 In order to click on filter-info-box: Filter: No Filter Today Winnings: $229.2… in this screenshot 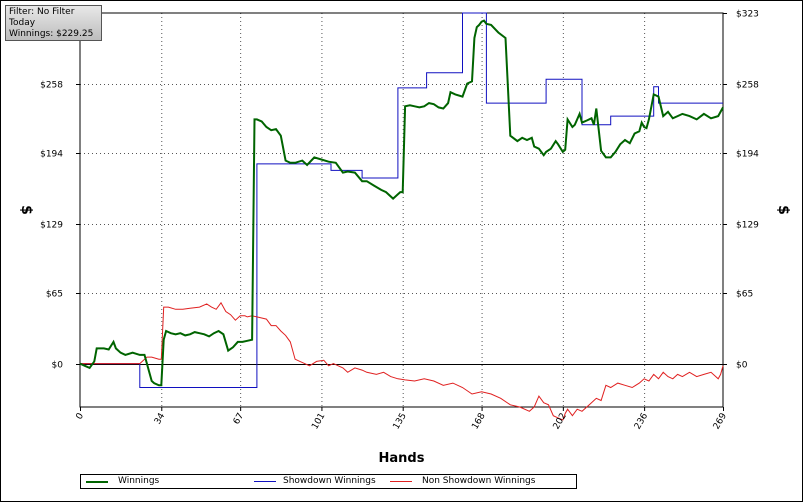, I will do `click(53, 23)`.